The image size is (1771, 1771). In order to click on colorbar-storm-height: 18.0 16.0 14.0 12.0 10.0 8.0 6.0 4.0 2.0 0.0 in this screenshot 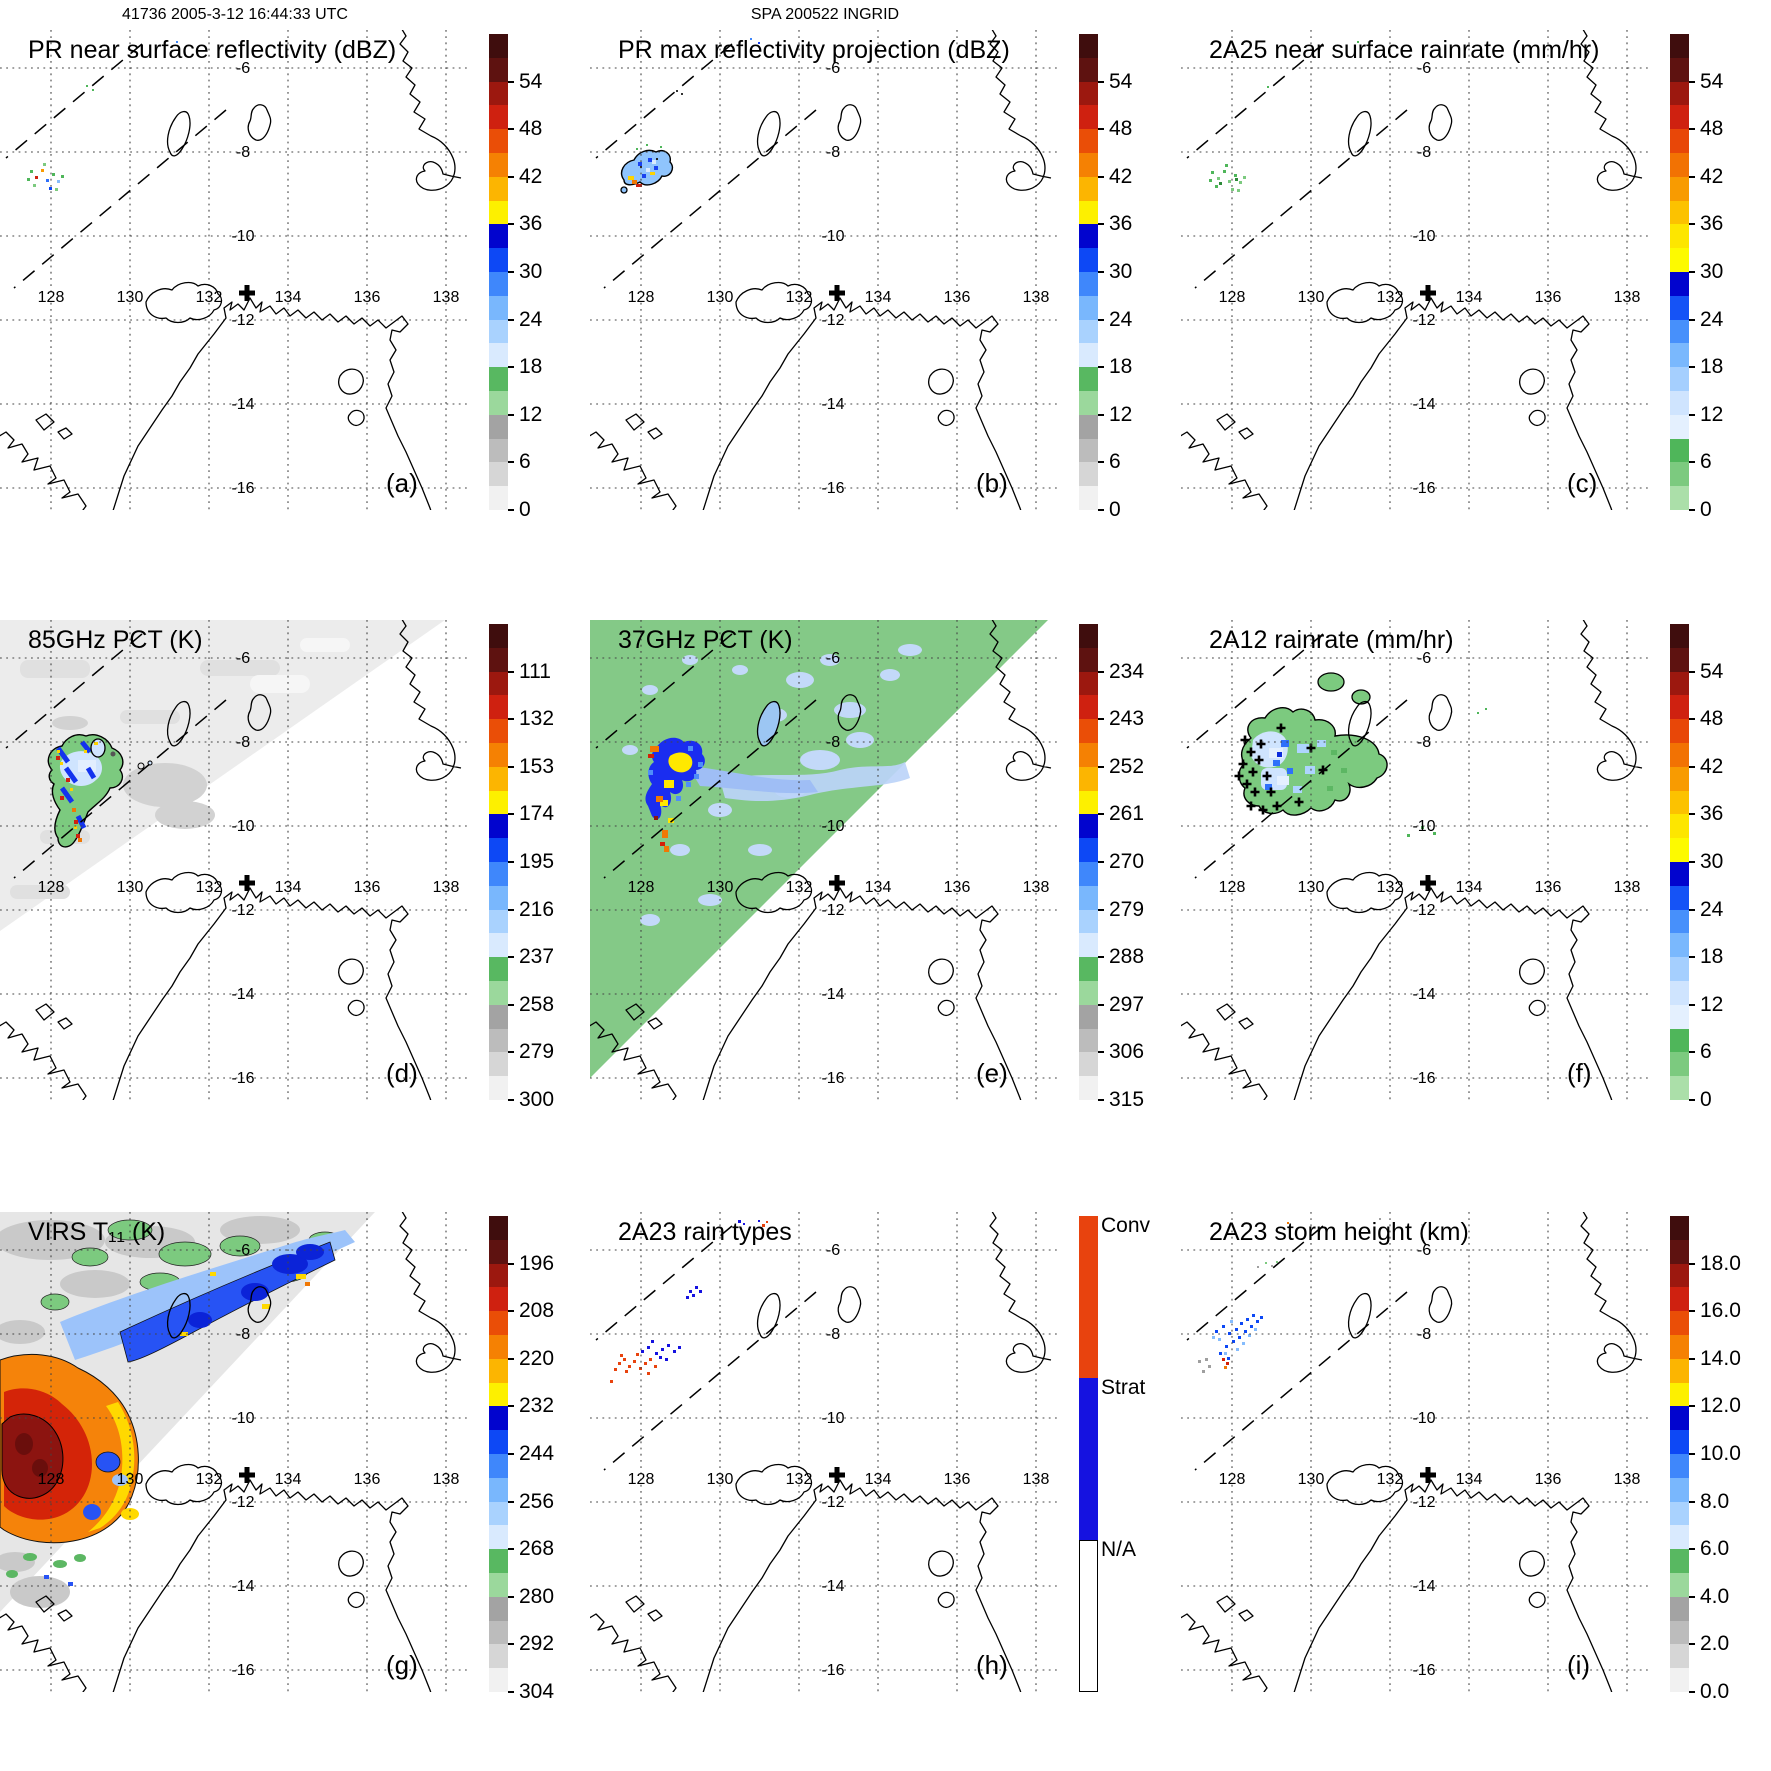, I will do `click(1719, 1459)`.